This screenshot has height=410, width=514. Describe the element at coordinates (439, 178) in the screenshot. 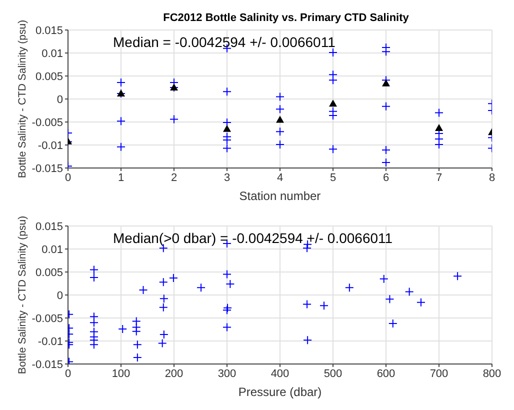

I see `x-tick-label: 7` at that location.